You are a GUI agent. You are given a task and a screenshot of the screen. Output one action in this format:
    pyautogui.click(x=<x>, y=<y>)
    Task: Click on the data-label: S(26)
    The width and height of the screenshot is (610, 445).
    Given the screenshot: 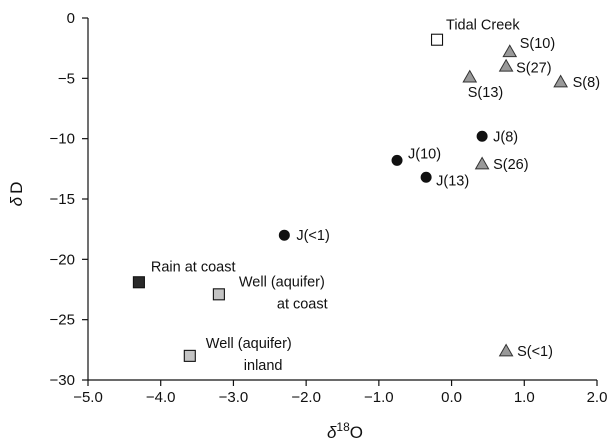 What is the action you would take?
    pyautogui.click(x=510, y=165)
    